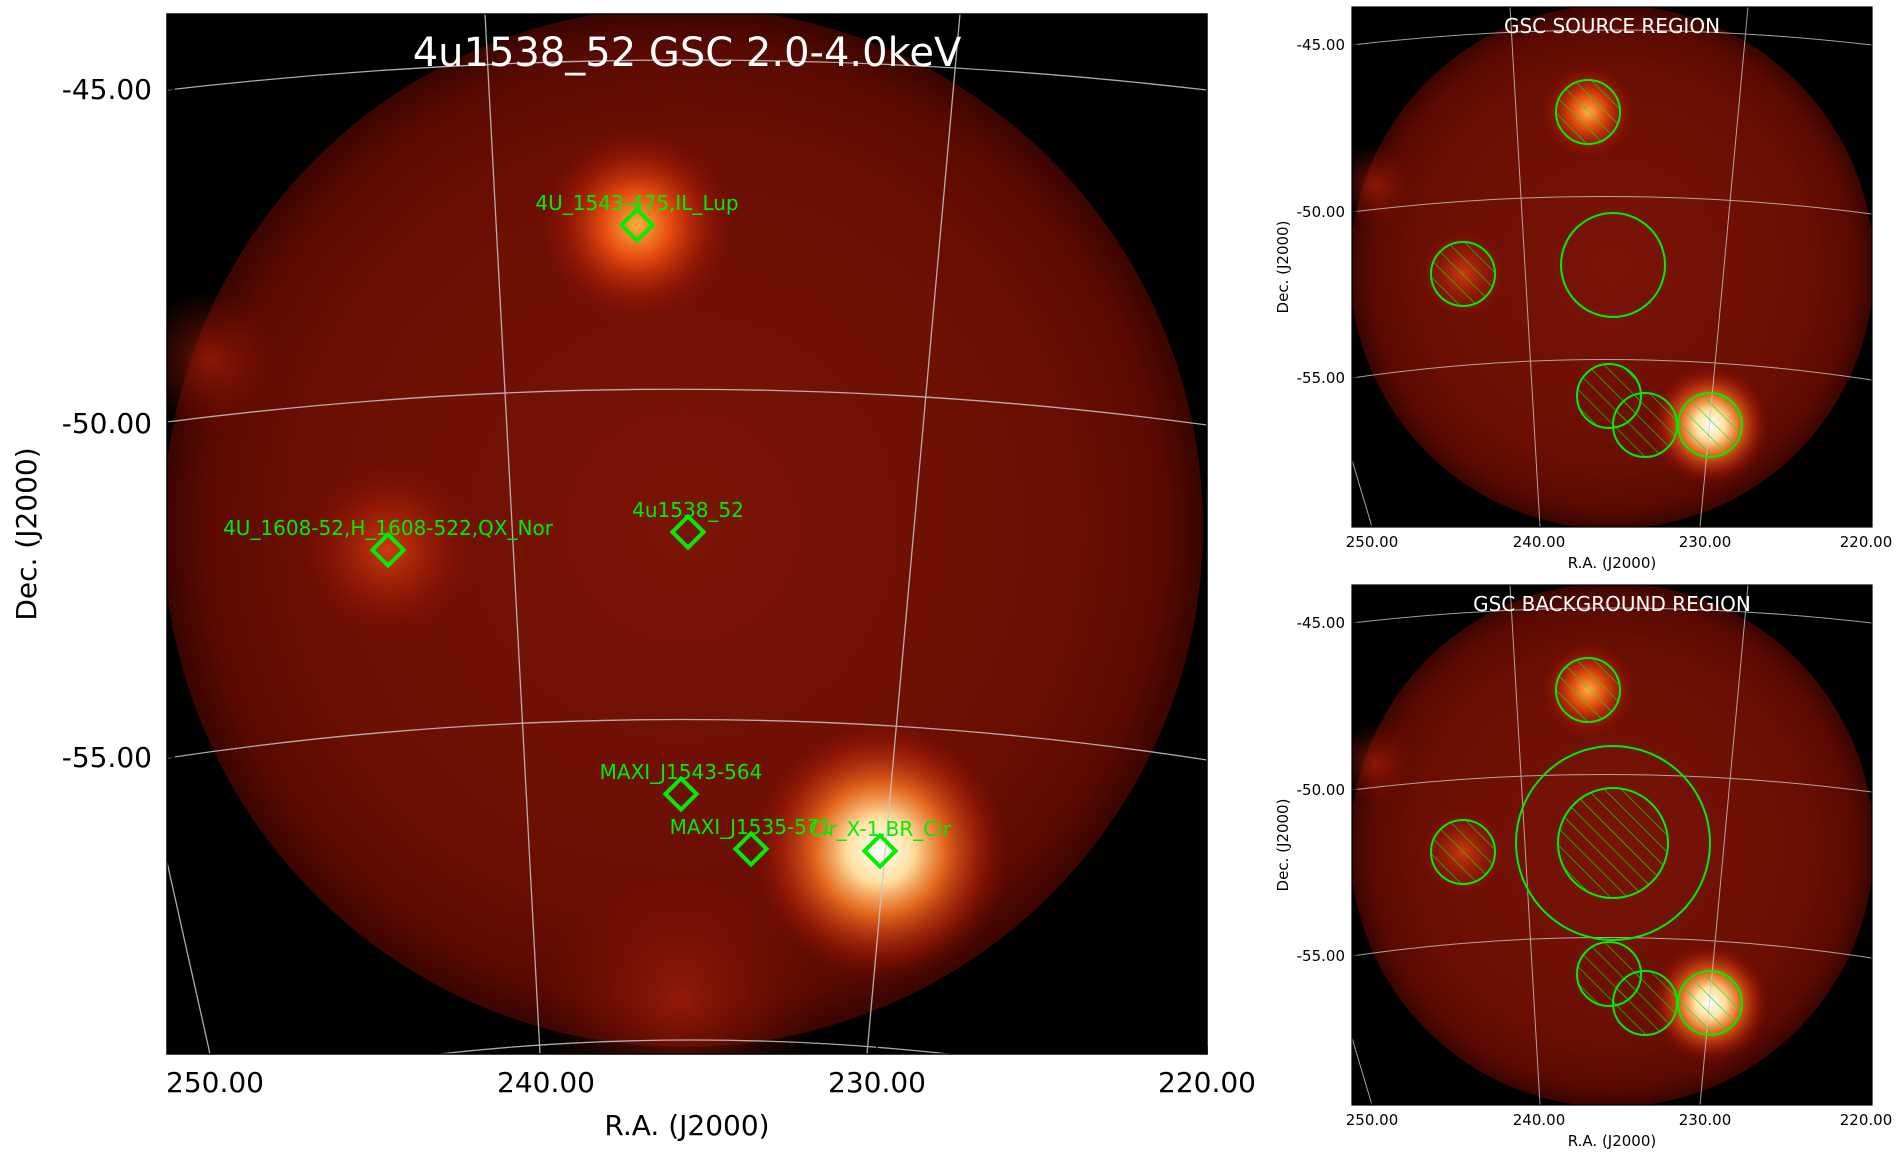  Describe the element at coordinates (1612, 1141) in the screenshot. I see `bkg-xlabel: R.A. (J2000)` at that location.